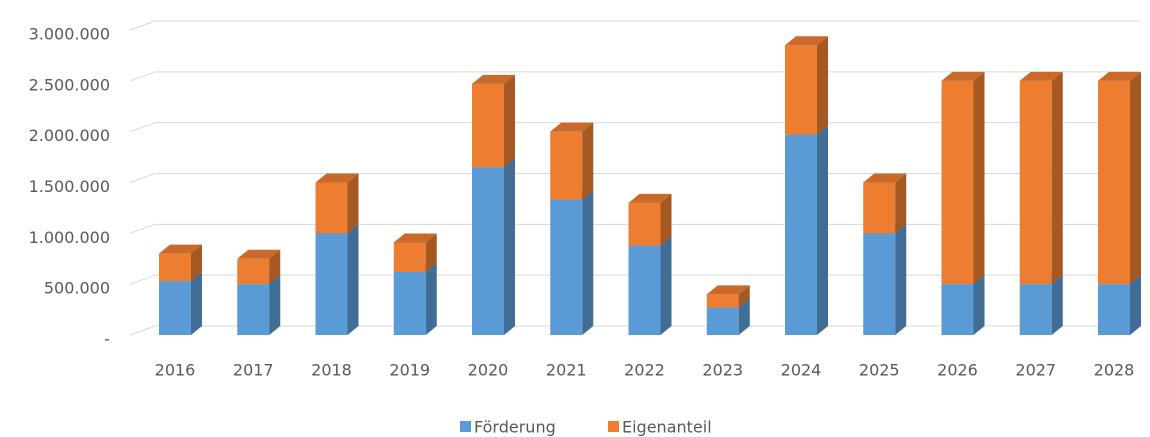 Image resolution: width=1150 pixels, height=437 pixels. I want to click on y-tick-label: 1.000.000, so click(69, 237).